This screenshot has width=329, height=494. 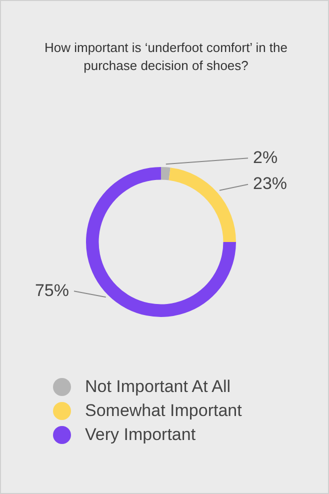 What do you see at coordinates (140, 435) in the screenshot?
I see `legend-label: Very Important` at bounding box center [140, 435].